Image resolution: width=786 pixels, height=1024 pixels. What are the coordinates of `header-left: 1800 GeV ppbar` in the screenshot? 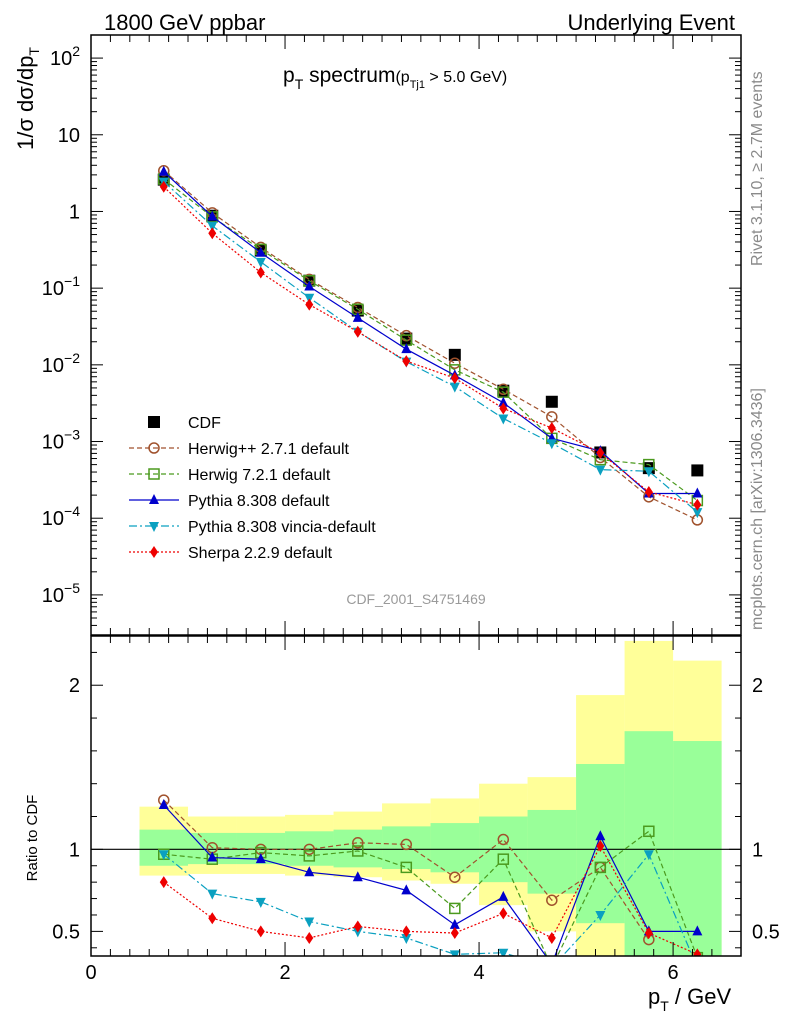 It's located at (184, 22).